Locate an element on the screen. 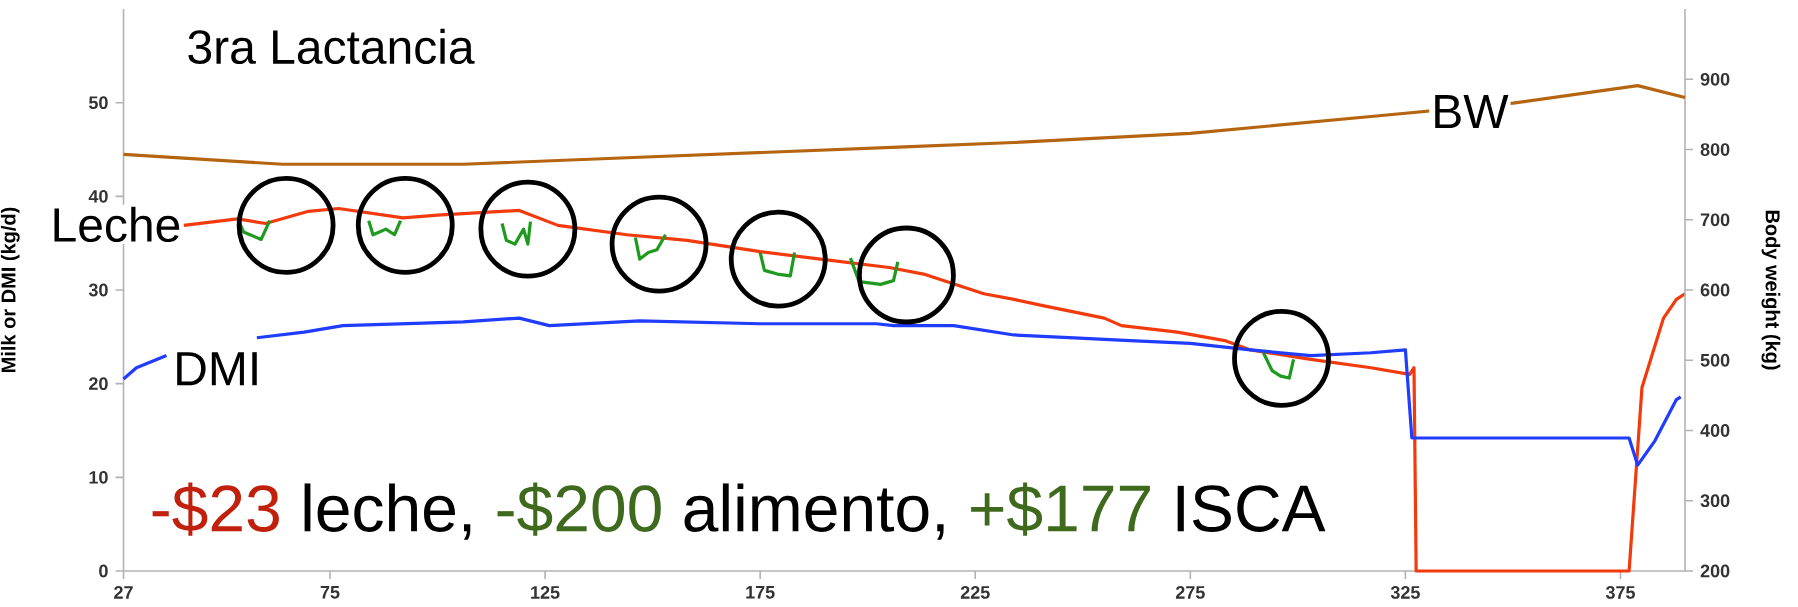  y2-tick-label: 500 is located at coordinates (1715, 360).